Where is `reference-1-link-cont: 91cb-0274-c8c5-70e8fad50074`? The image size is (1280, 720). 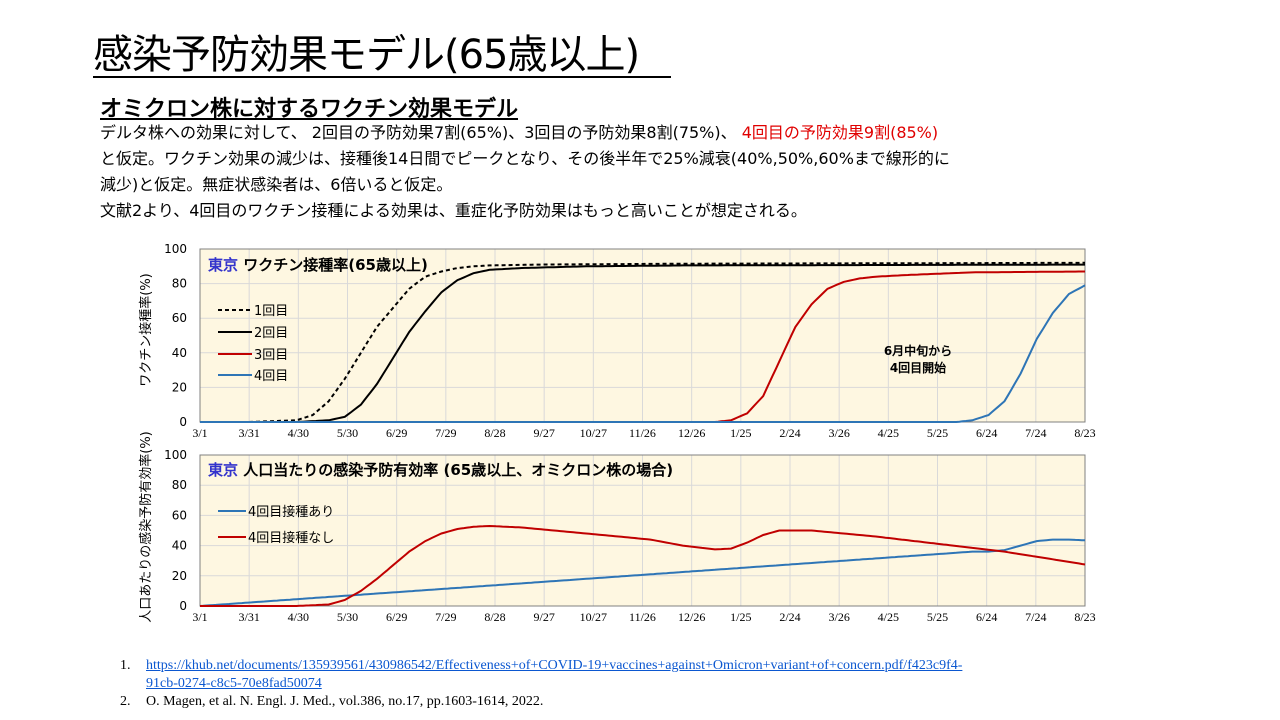
reference-1-link-cont: 91cb-0274-c8c5-70e8fad50074 is located at coordinates (234, 683).